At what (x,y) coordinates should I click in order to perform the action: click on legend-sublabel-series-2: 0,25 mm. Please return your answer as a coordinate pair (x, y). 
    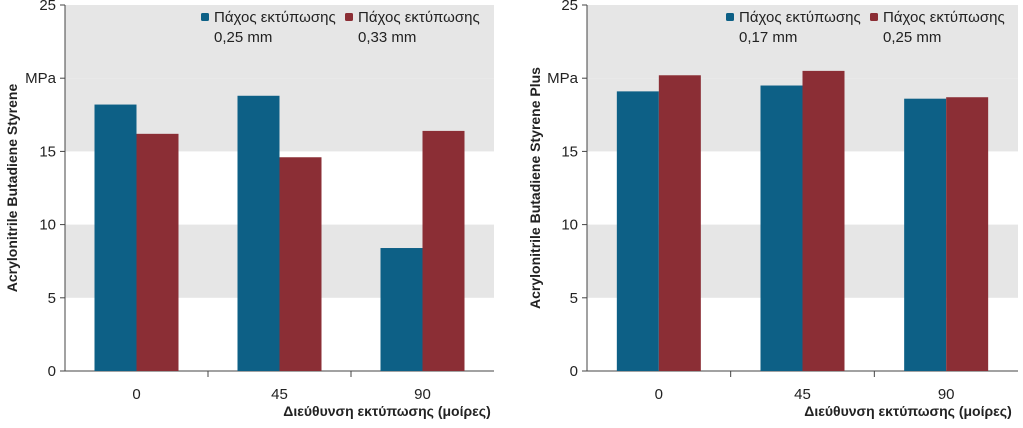
    Looking at the image, I should click on (912, 37).